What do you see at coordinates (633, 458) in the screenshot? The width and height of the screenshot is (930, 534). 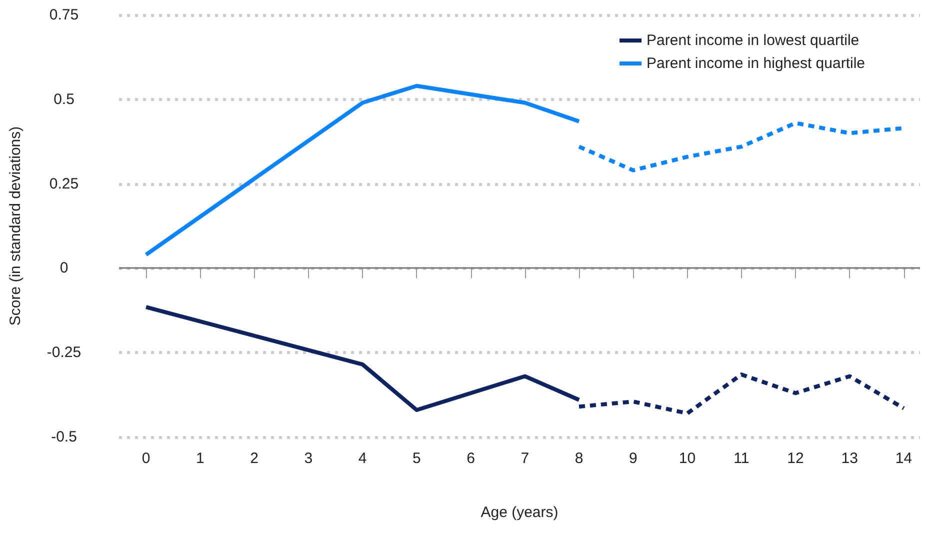 I see `x-tick-label: 9` at bounding box center [633, 458].